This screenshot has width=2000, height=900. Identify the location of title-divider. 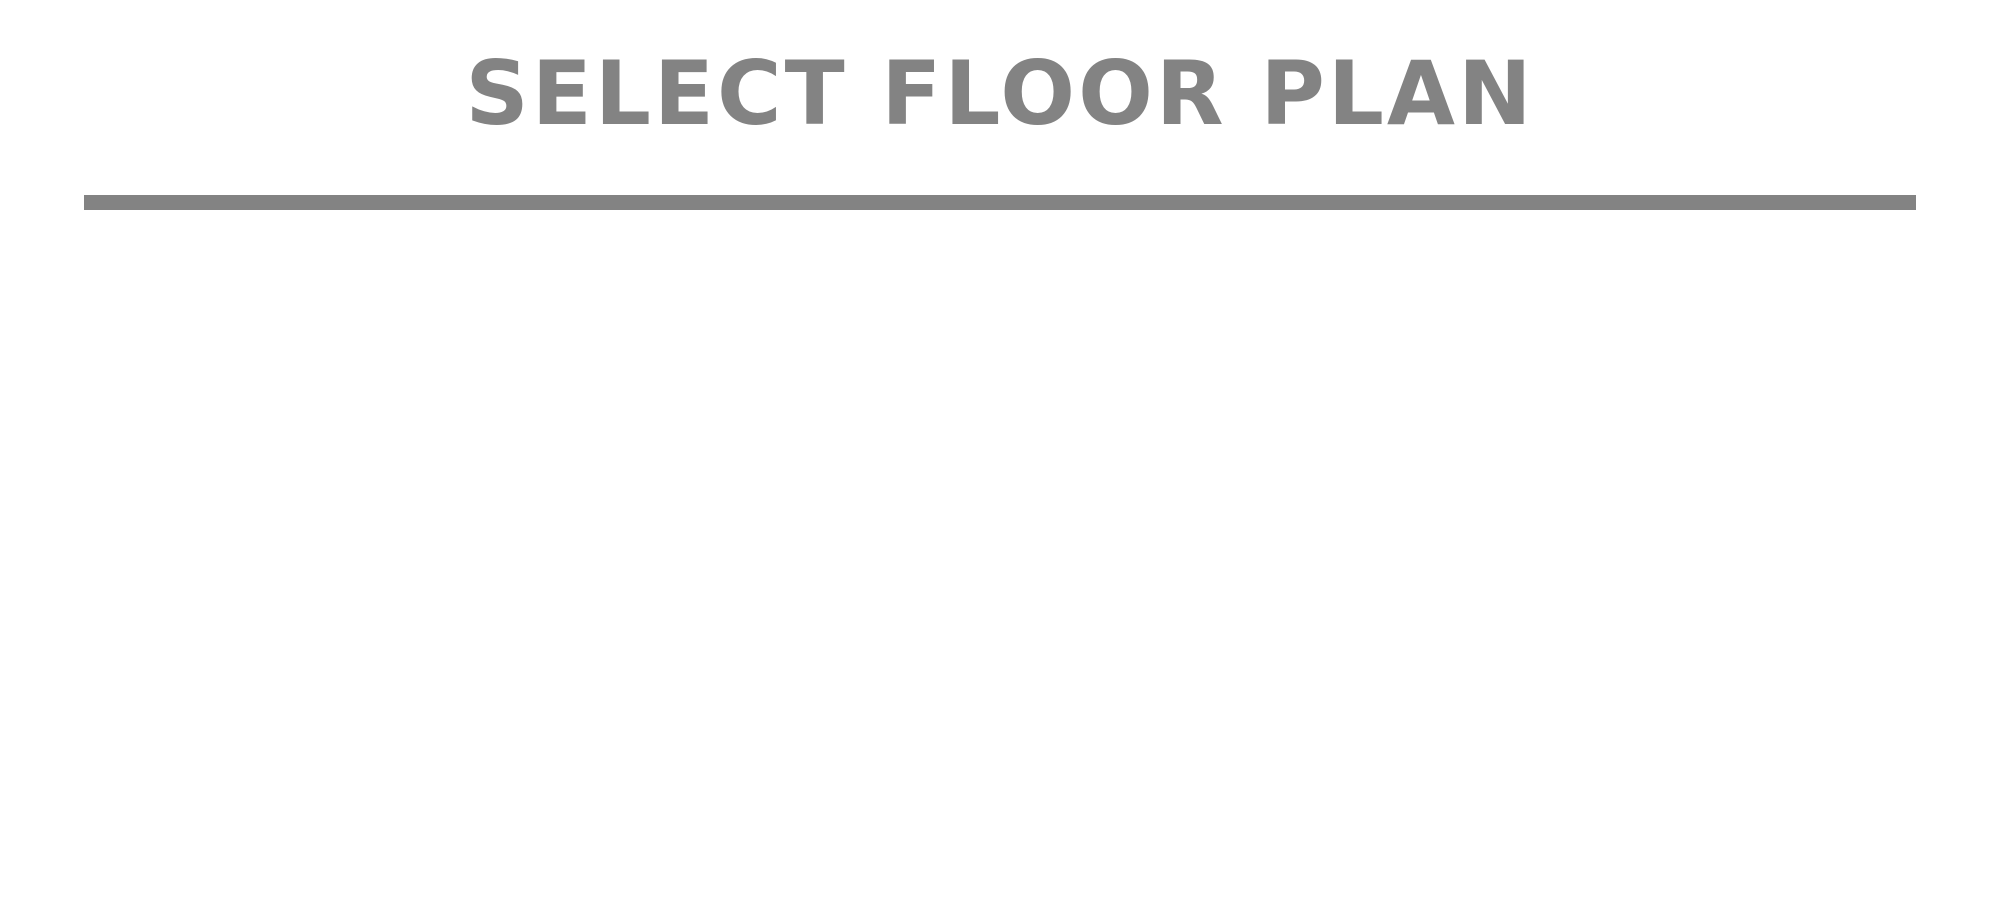
(1000, 202).